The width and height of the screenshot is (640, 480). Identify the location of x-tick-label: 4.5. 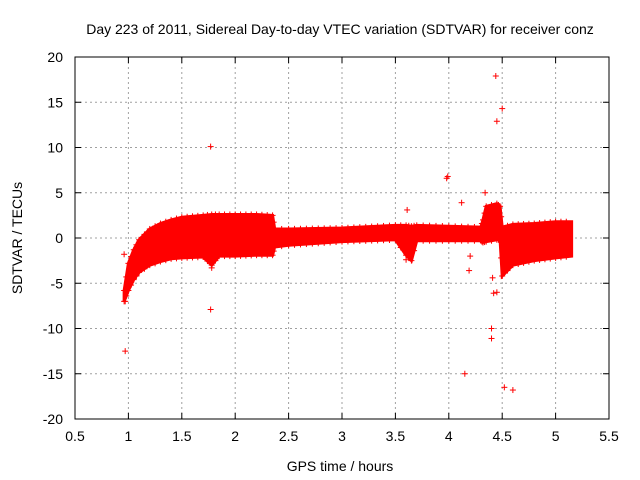
(502, 436).